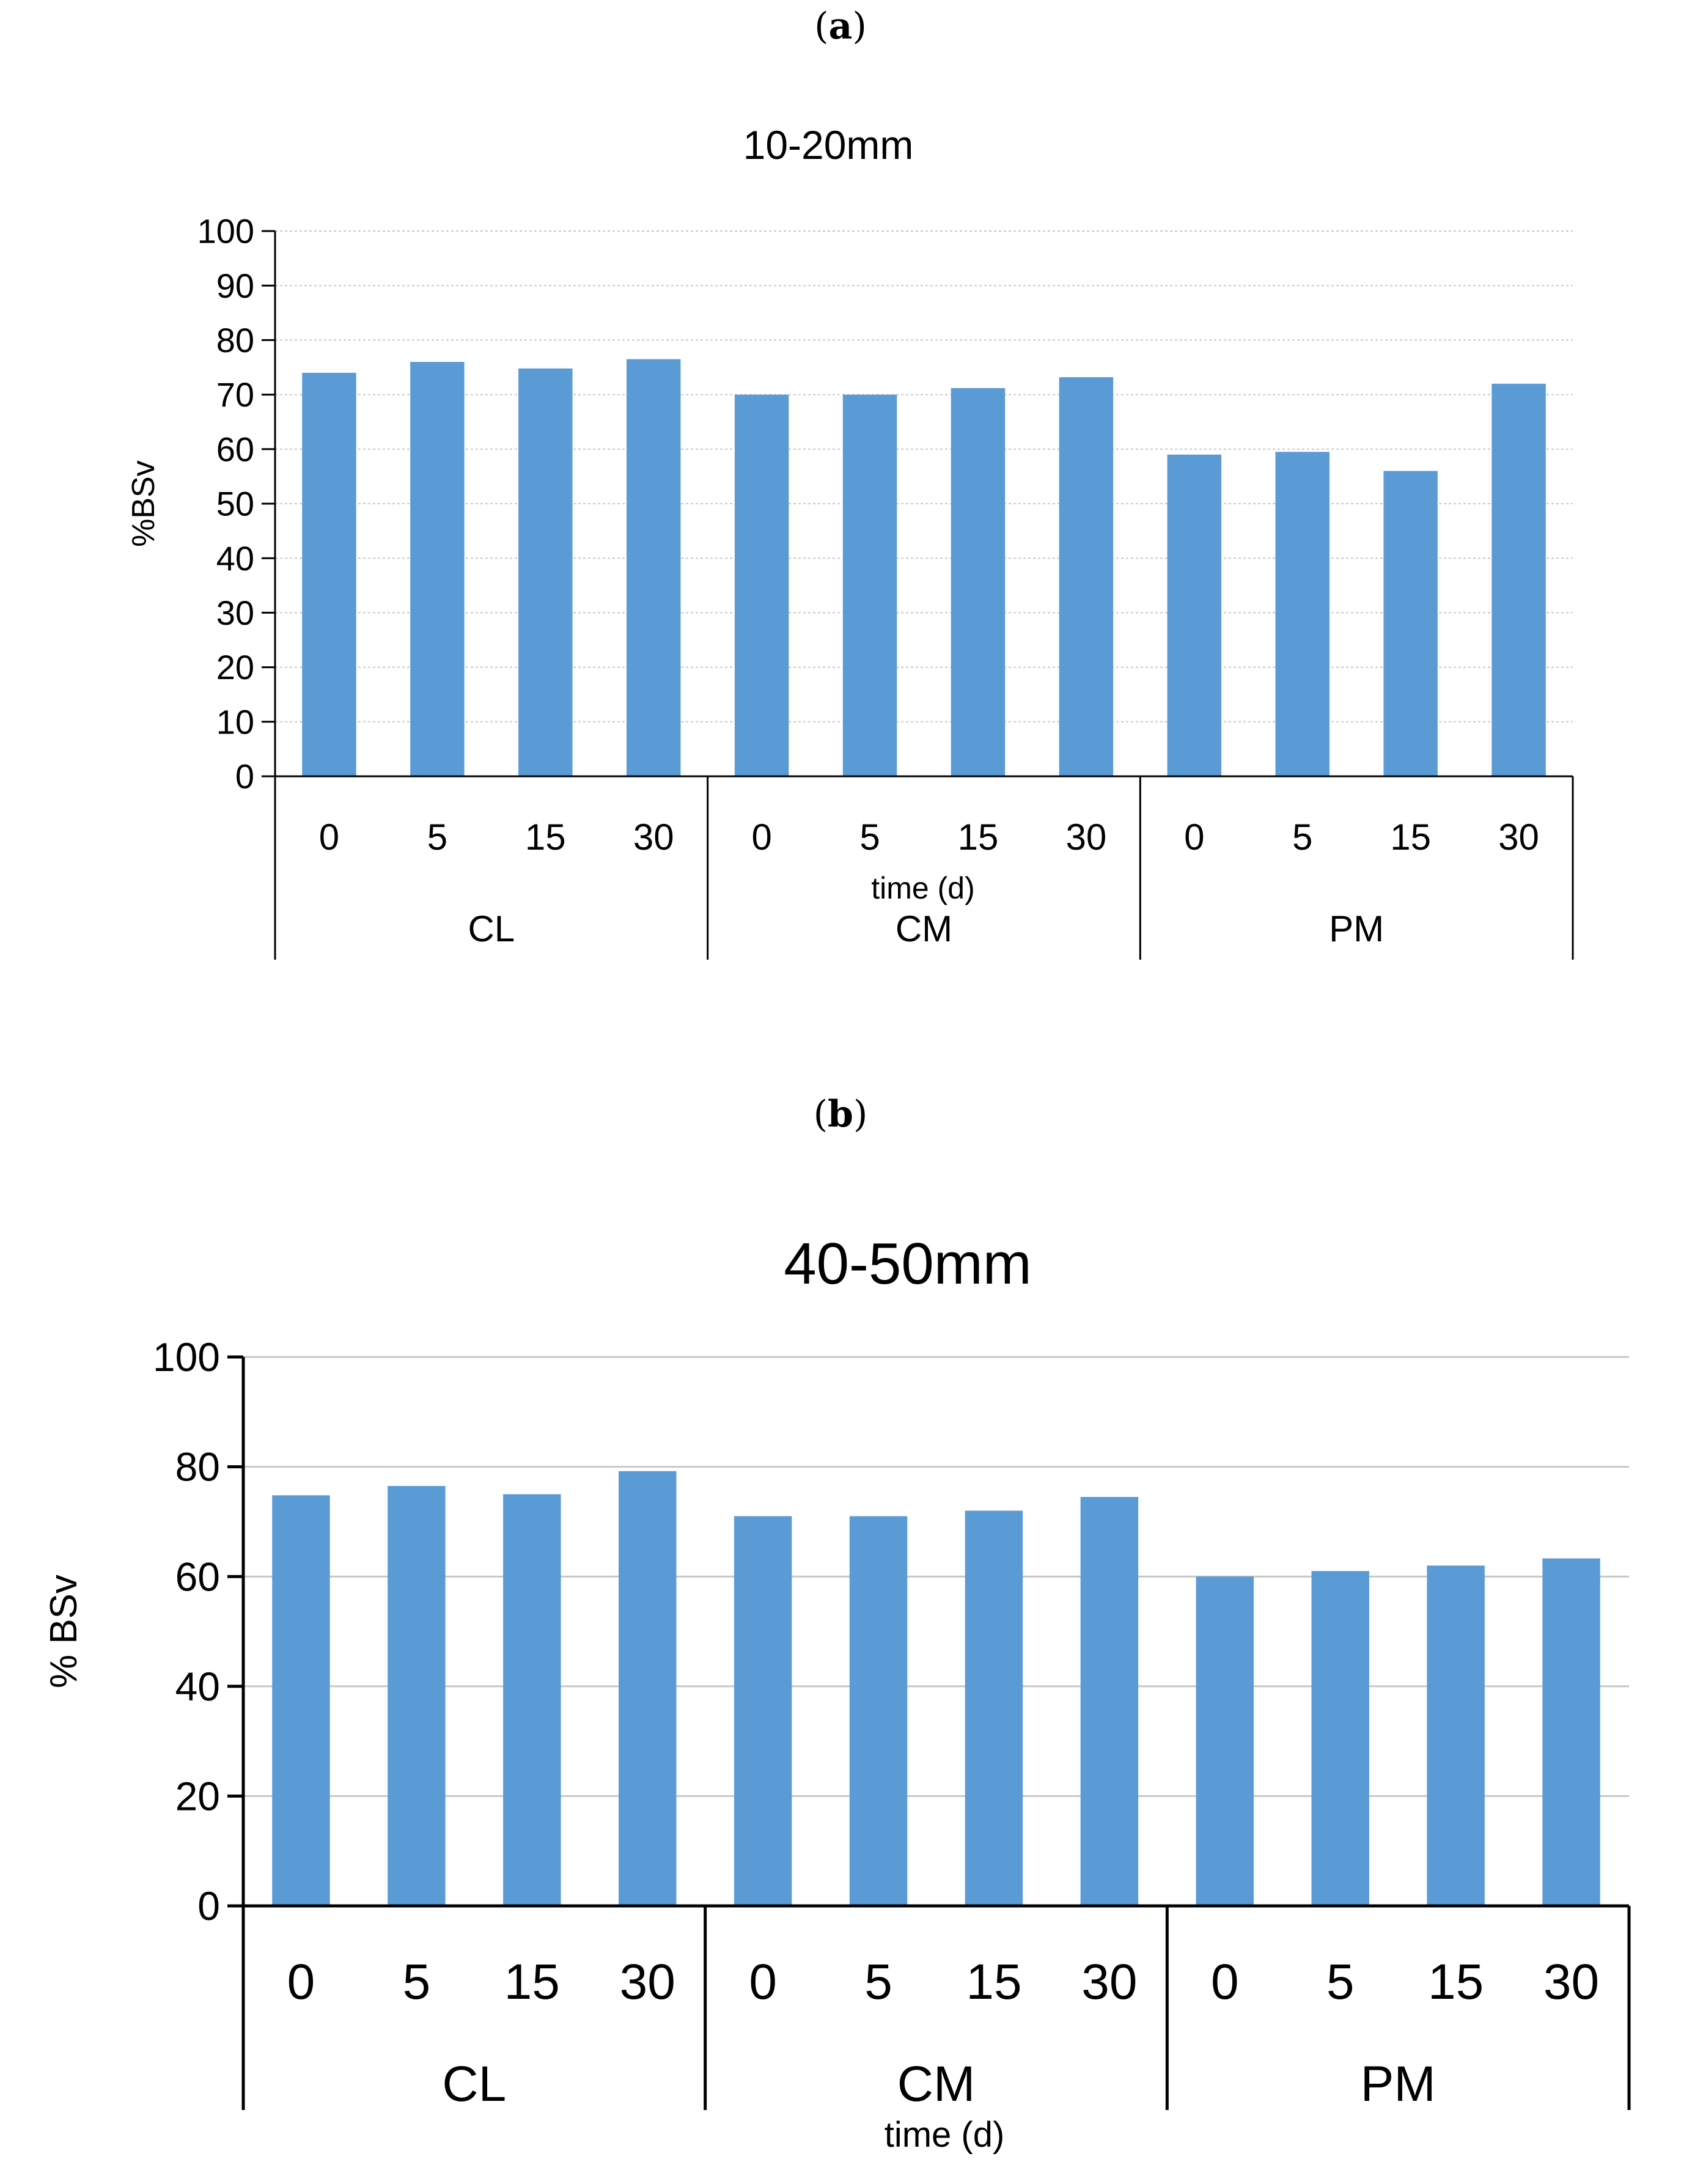 This screenshot has height=2184, width=1681. What do you see at coordinates (907, 1263) in the screenshot?
I see `chart-title: 40-50mm` at bounding box center [907, 1263].